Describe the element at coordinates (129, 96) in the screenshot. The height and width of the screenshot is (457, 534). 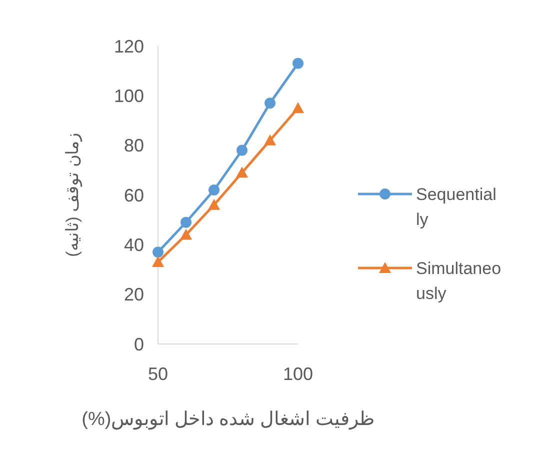
I see `y-tick-label: 100` at that location.